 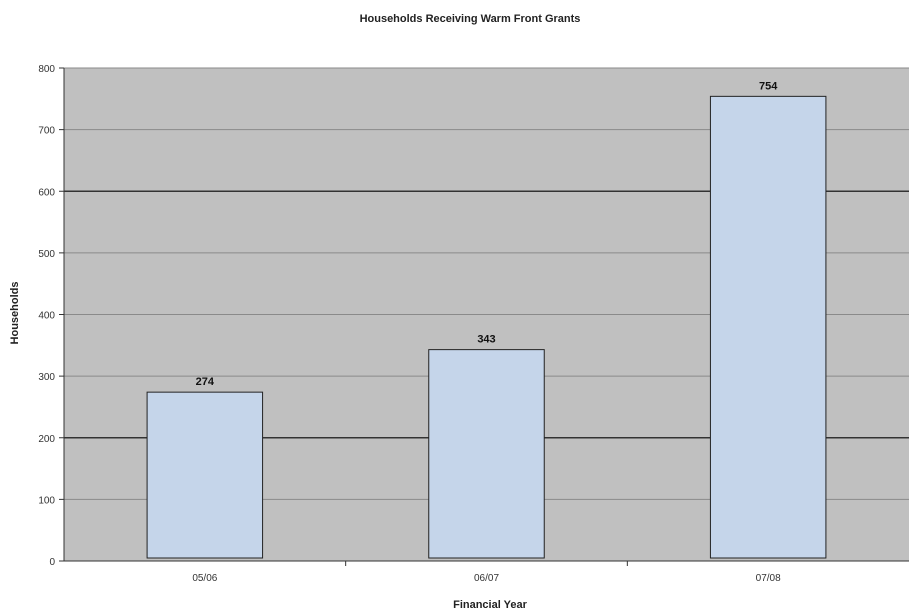 What do you see at coordinates (490, 605) in the screenshot?
I see `x-axis-label: Financial Year` at bounding box center [490, 605].